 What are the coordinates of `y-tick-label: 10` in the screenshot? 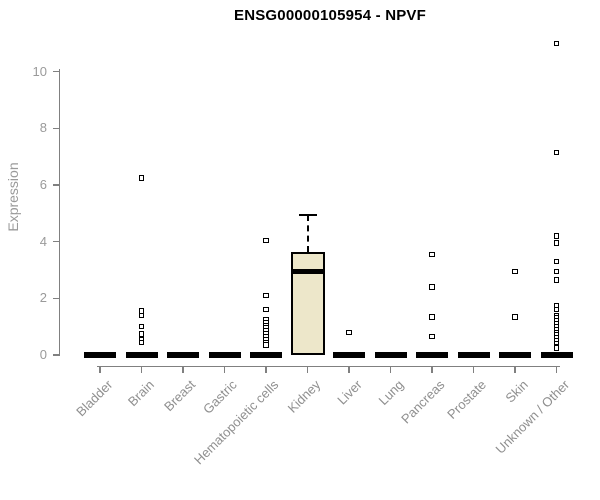 It's located at (39, 71).